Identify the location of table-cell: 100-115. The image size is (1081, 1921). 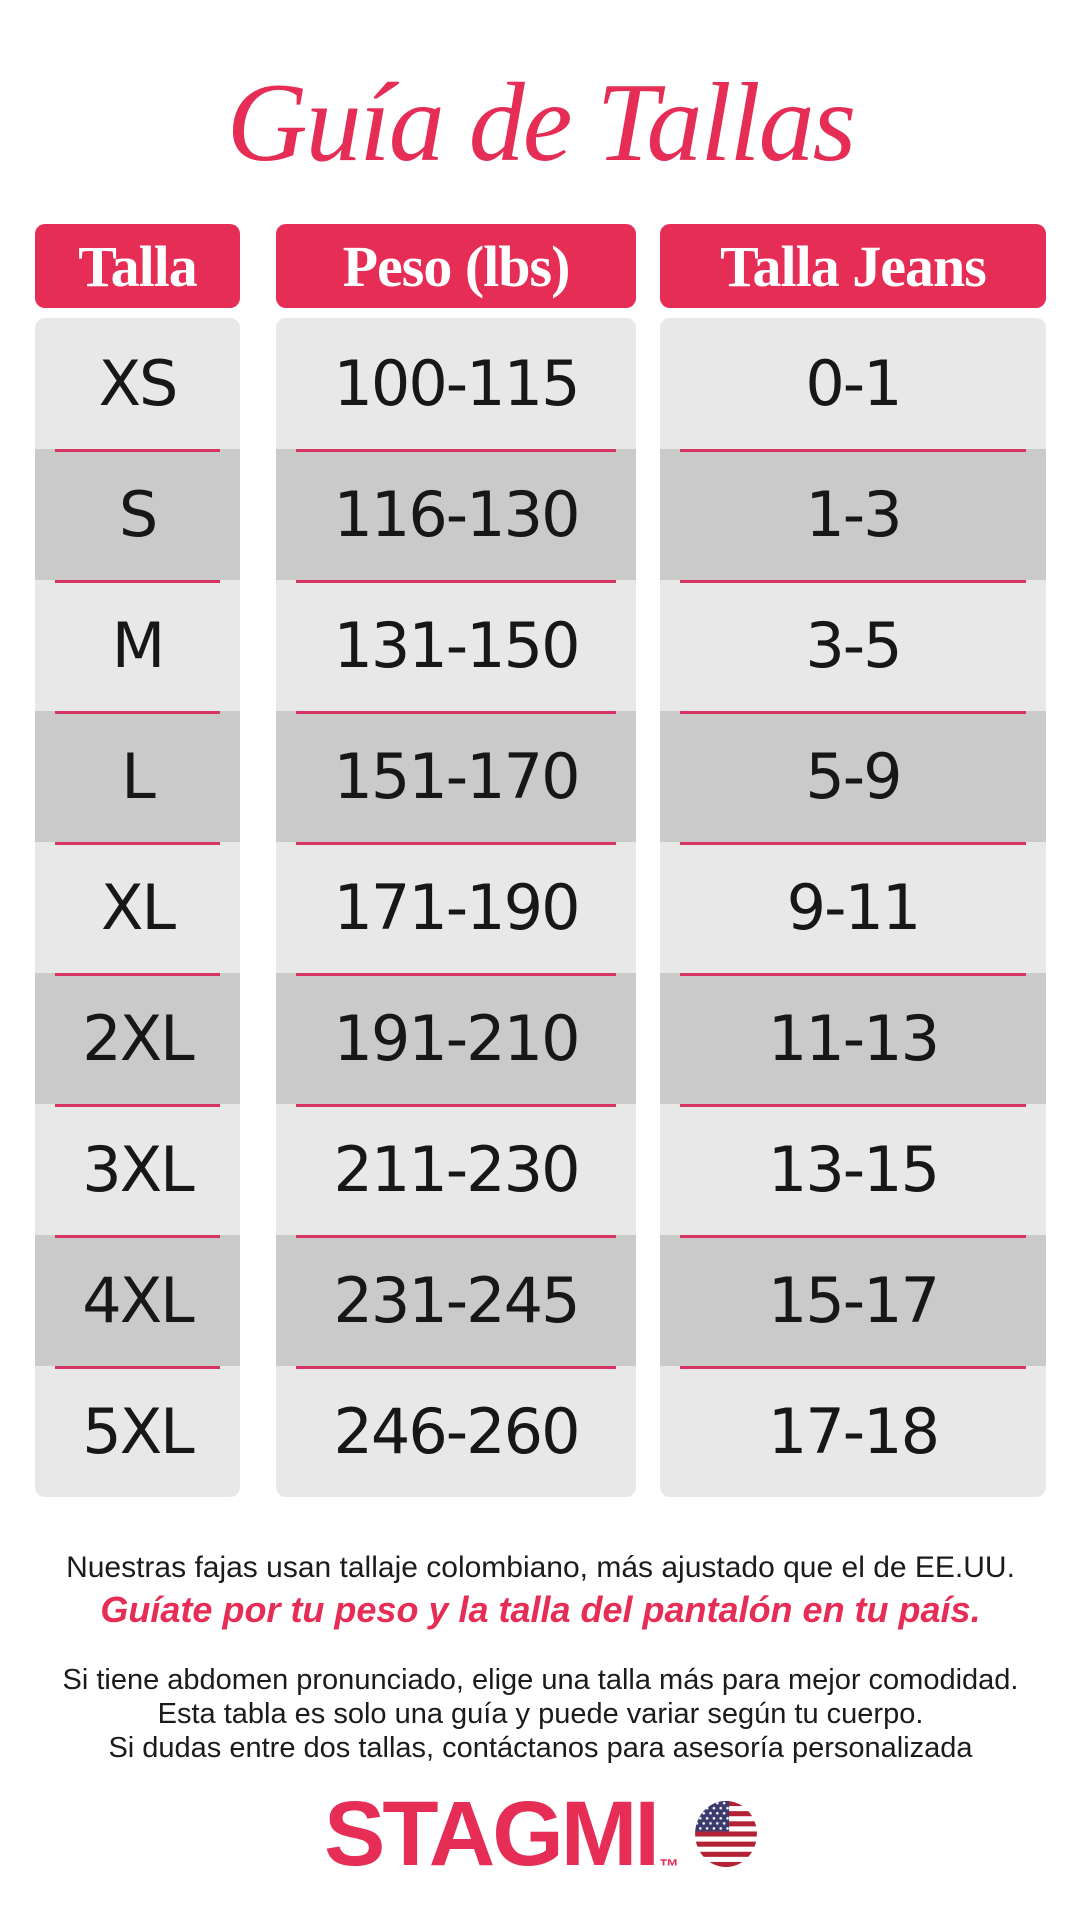
(456, 383).